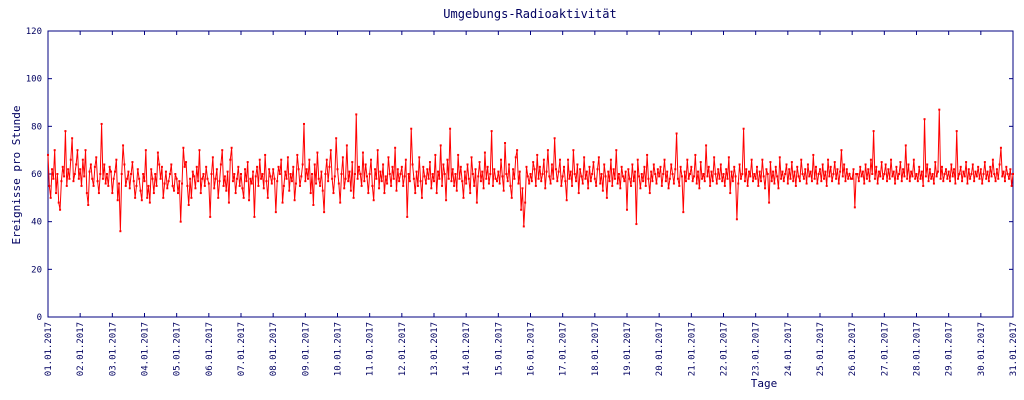 The width and height of the screenshot is (1024, 400). What do you see at coordinates (113, 349) in the screenshot?
I see `x-tick-label: 03.01.2017` at bounding box center [113, 349].